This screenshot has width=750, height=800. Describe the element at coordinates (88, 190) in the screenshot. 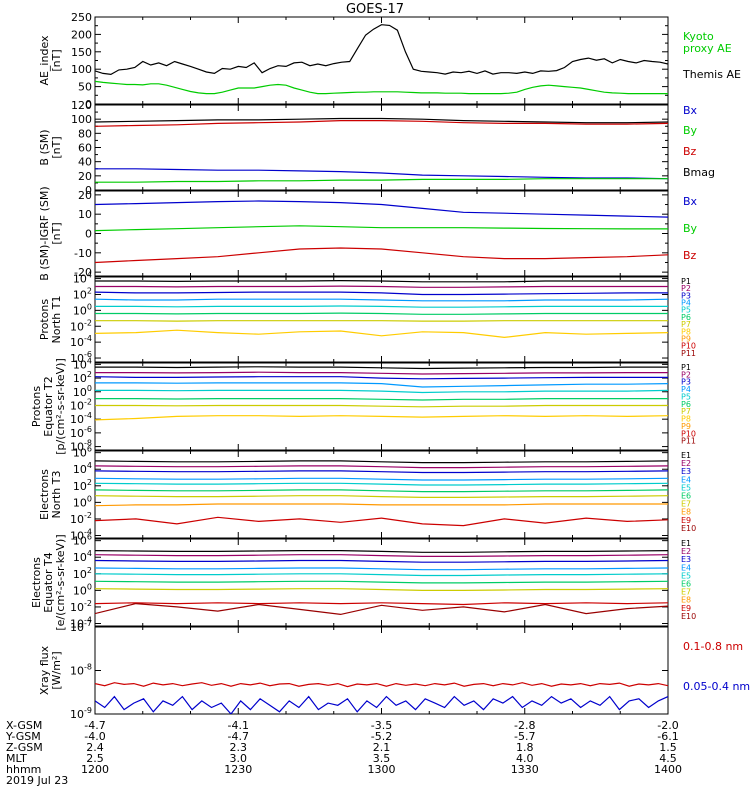

I see `y-tick-label: 0` at that location.